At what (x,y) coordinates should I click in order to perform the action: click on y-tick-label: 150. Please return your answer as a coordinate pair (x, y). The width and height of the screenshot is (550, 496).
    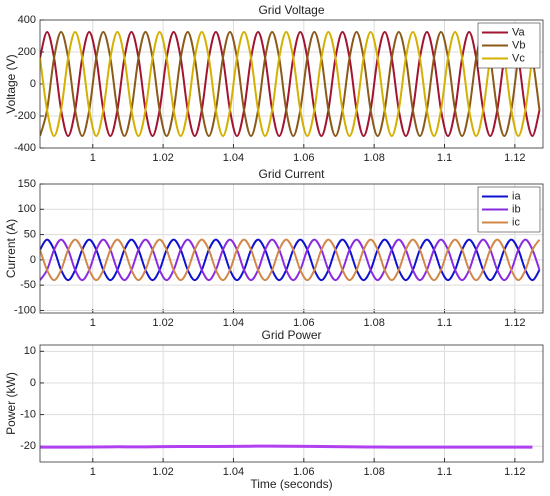
    Looking at the image, I should click on (27, 184).